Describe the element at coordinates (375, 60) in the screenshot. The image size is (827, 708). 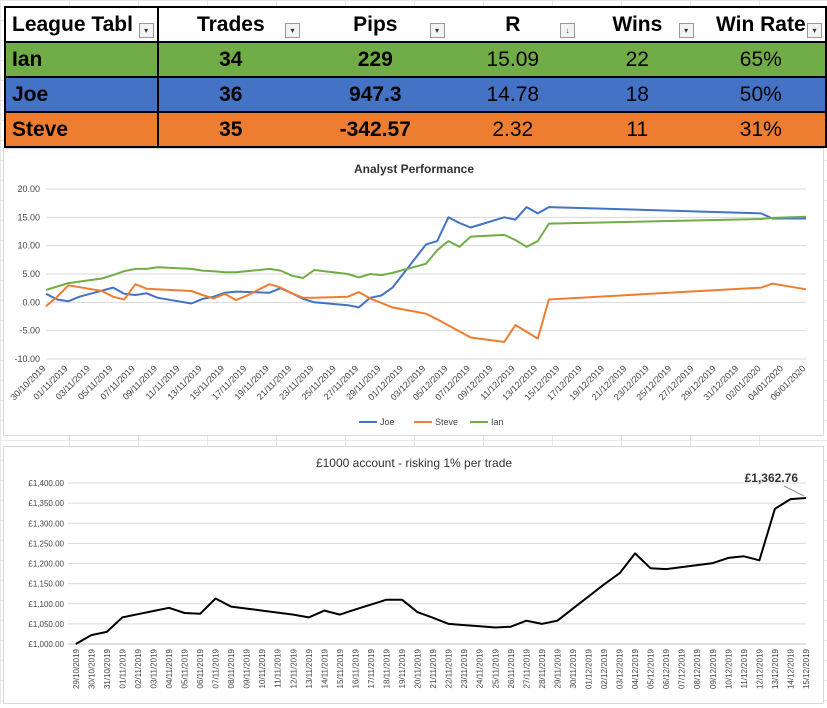
I see `cell-pips: 229` at that location.